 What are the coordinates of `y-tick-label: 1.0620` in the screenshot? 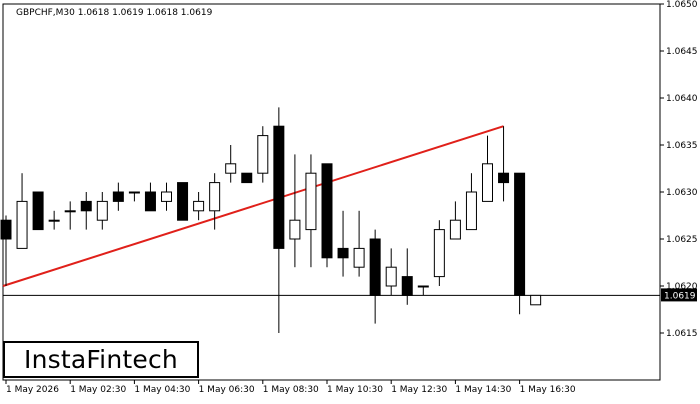 It's located at (682, 287).